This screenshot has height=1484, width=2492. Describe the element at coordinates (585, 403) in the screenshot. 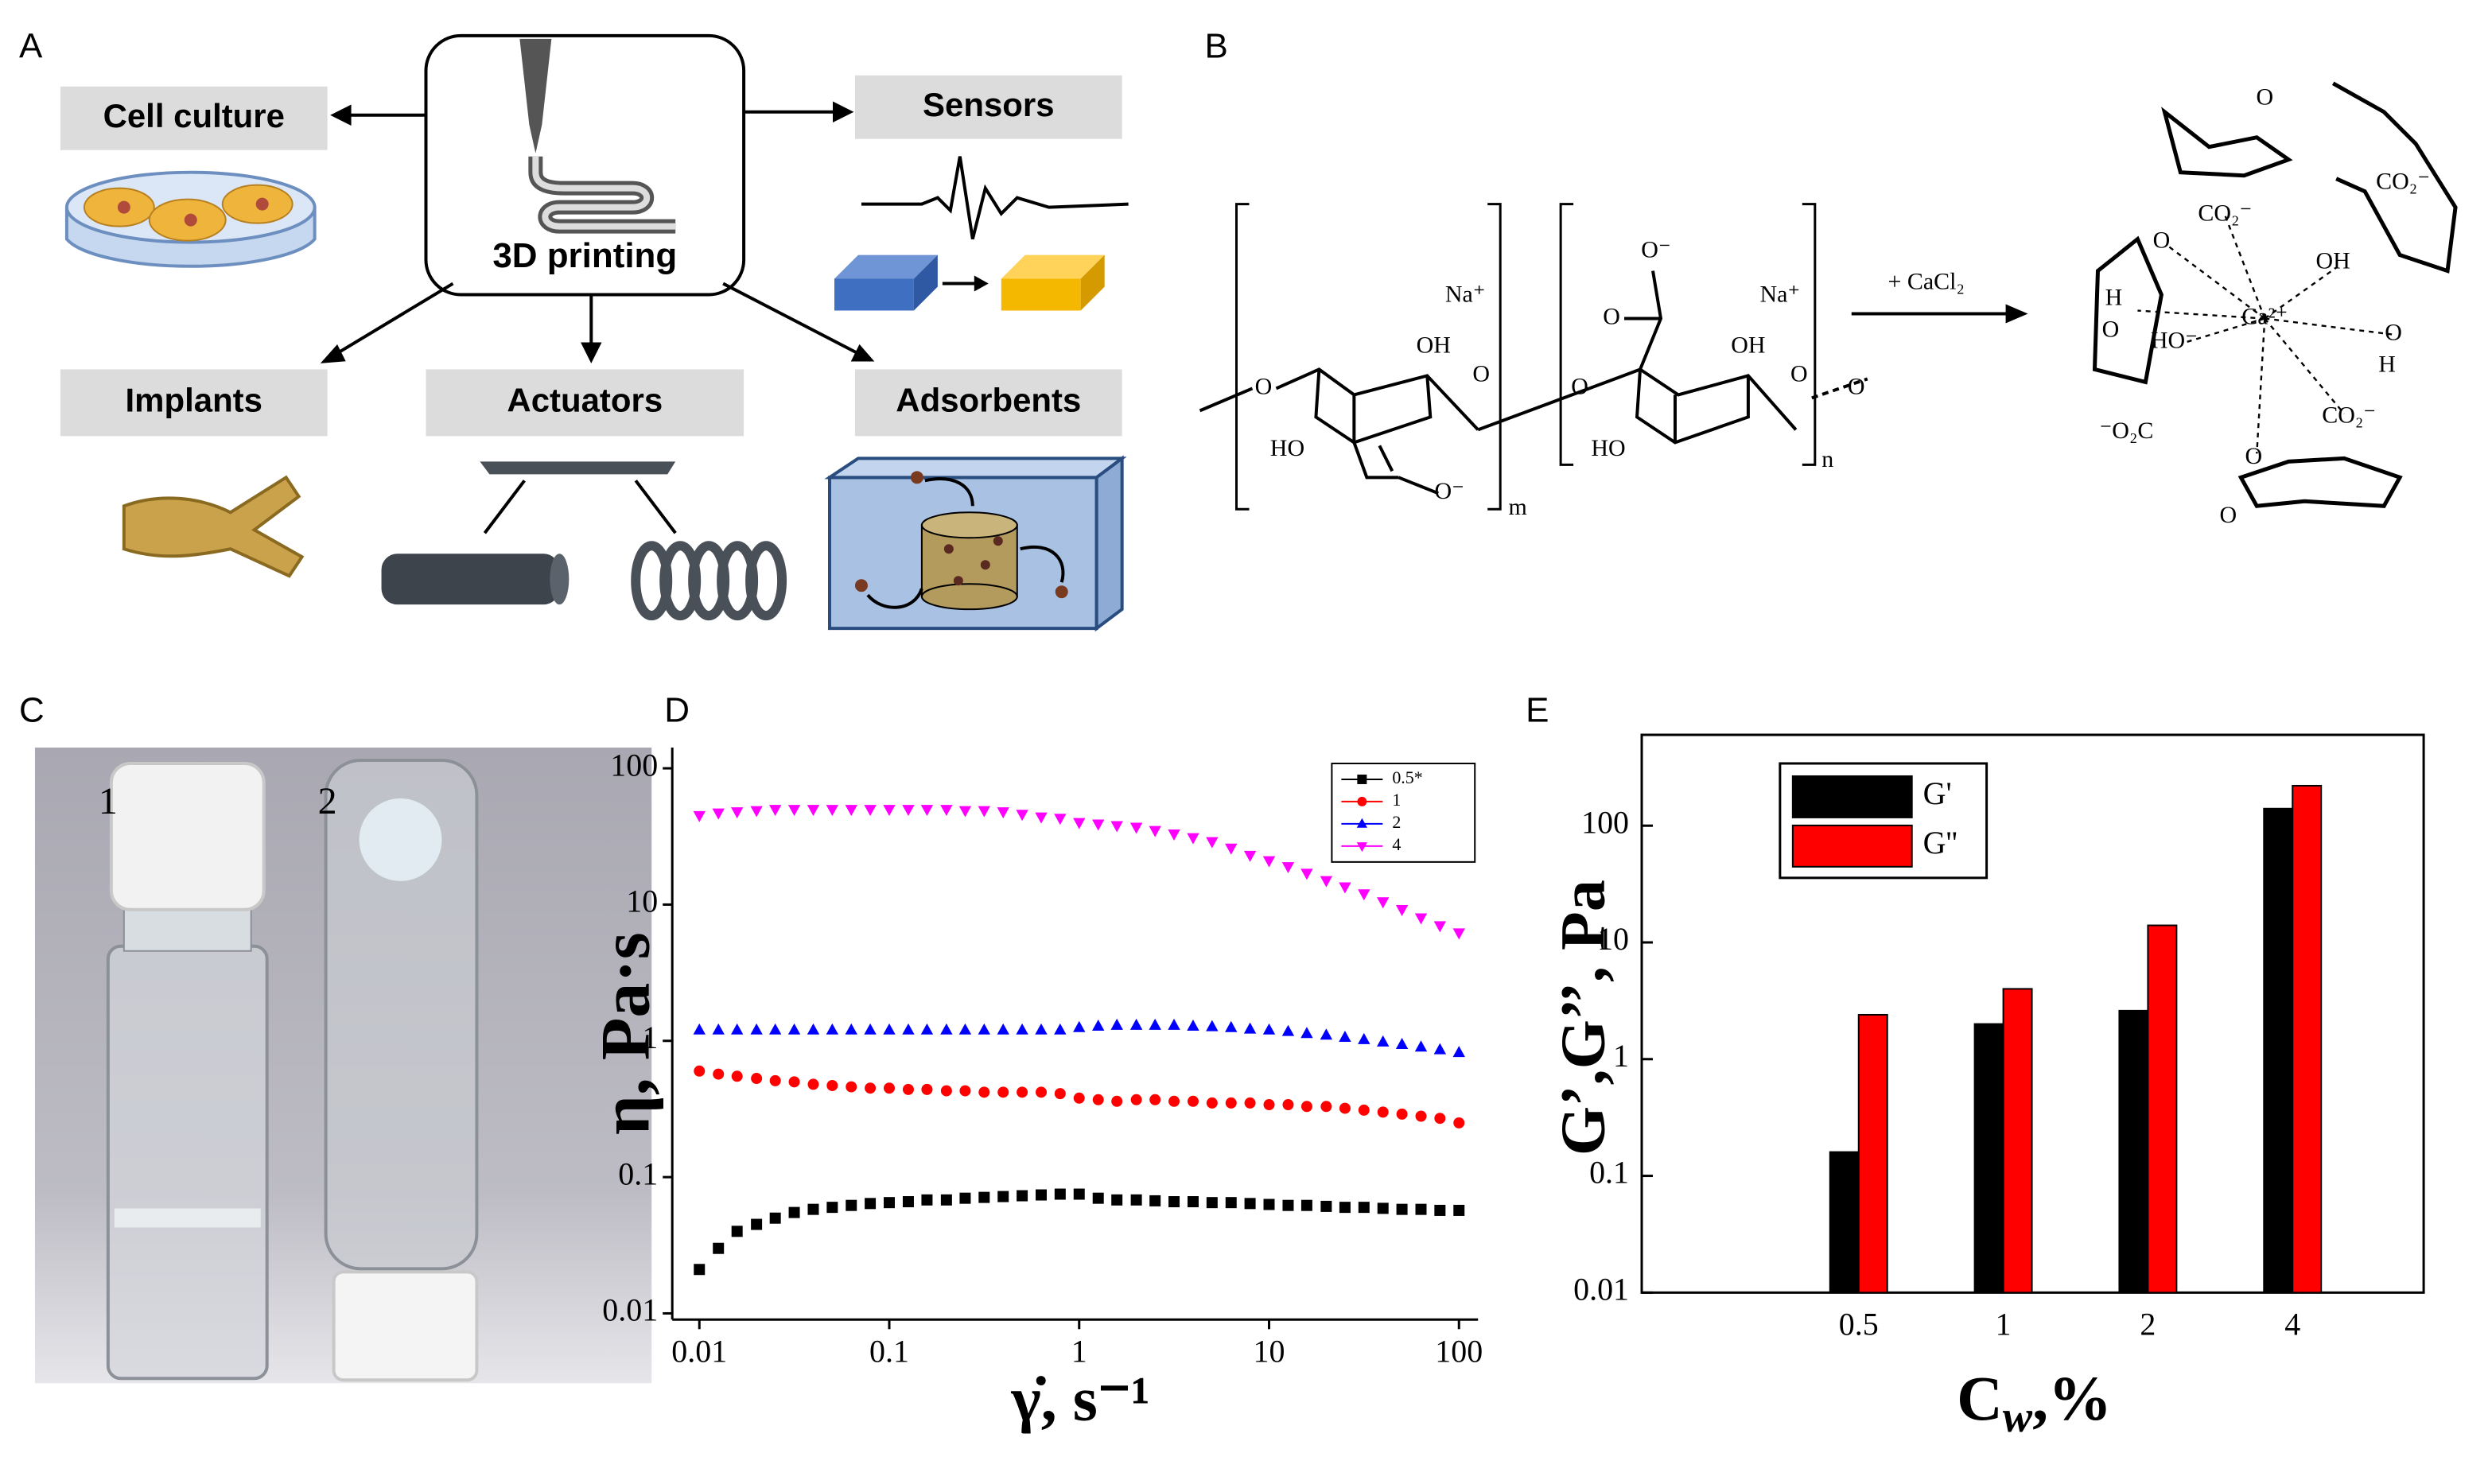

I see `app-box-part` at that location.